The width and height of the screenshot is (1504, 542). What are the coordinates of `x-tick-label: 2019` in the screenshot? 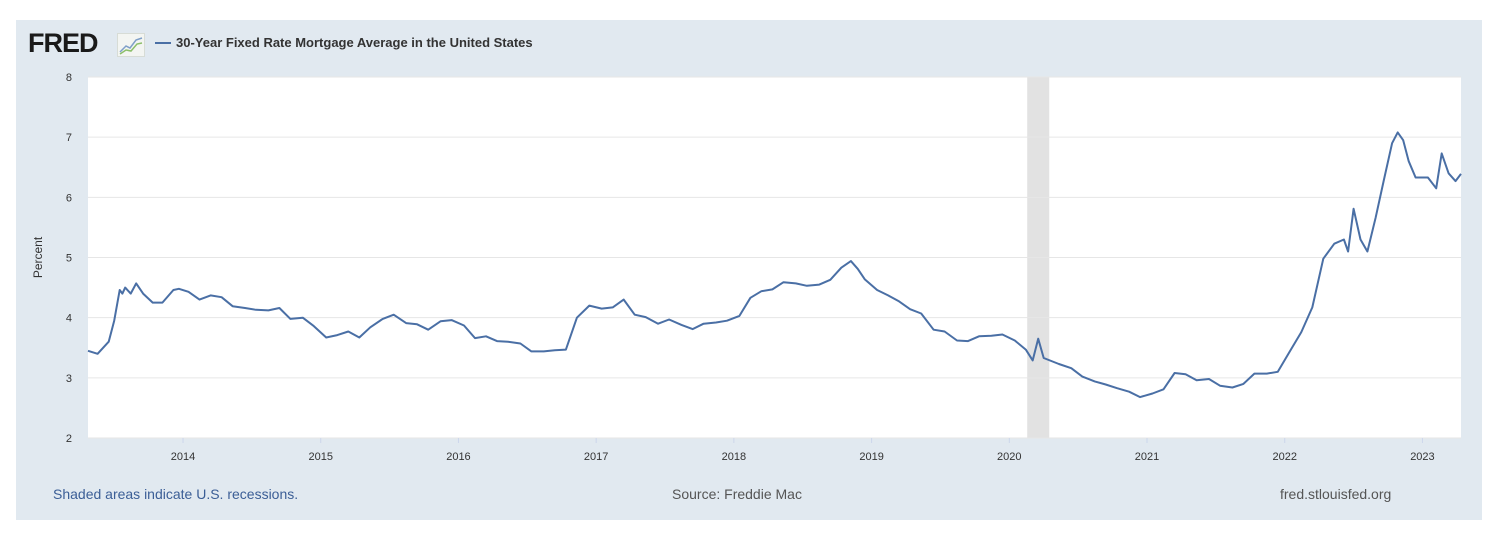 It's located at (871, 457).